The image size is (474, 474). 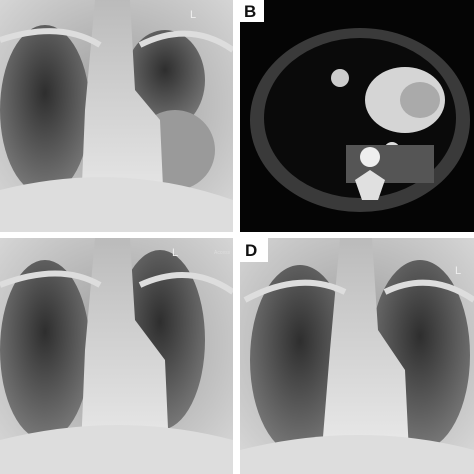 What do you see at coordinates (251, 250) in the screenshot?
I see `panel-letter: D` at bounding box center [251, 250].